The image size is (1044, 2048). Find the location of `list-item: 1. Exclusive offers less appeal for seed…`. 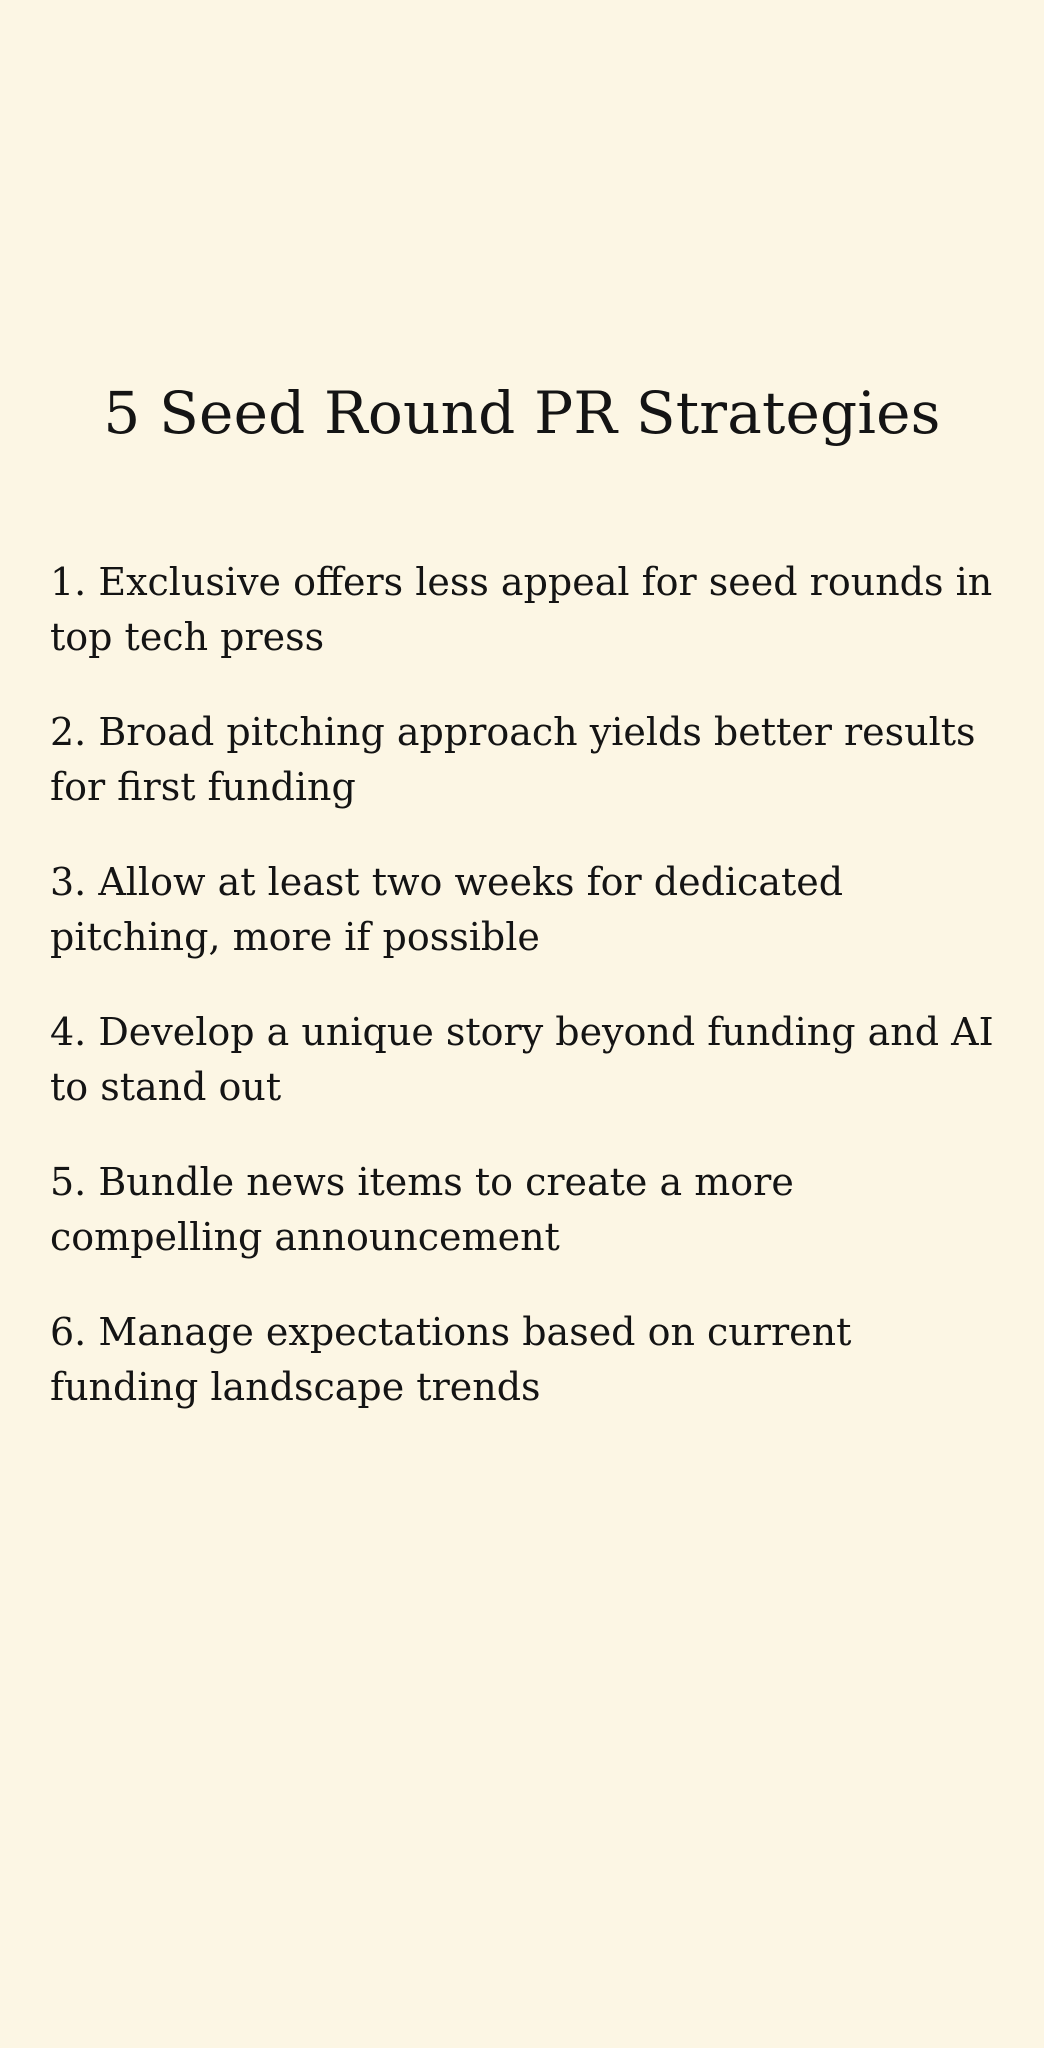

list-item: 1. Exclusive offers less appeal for seed… is located at coordinates (521, 609).